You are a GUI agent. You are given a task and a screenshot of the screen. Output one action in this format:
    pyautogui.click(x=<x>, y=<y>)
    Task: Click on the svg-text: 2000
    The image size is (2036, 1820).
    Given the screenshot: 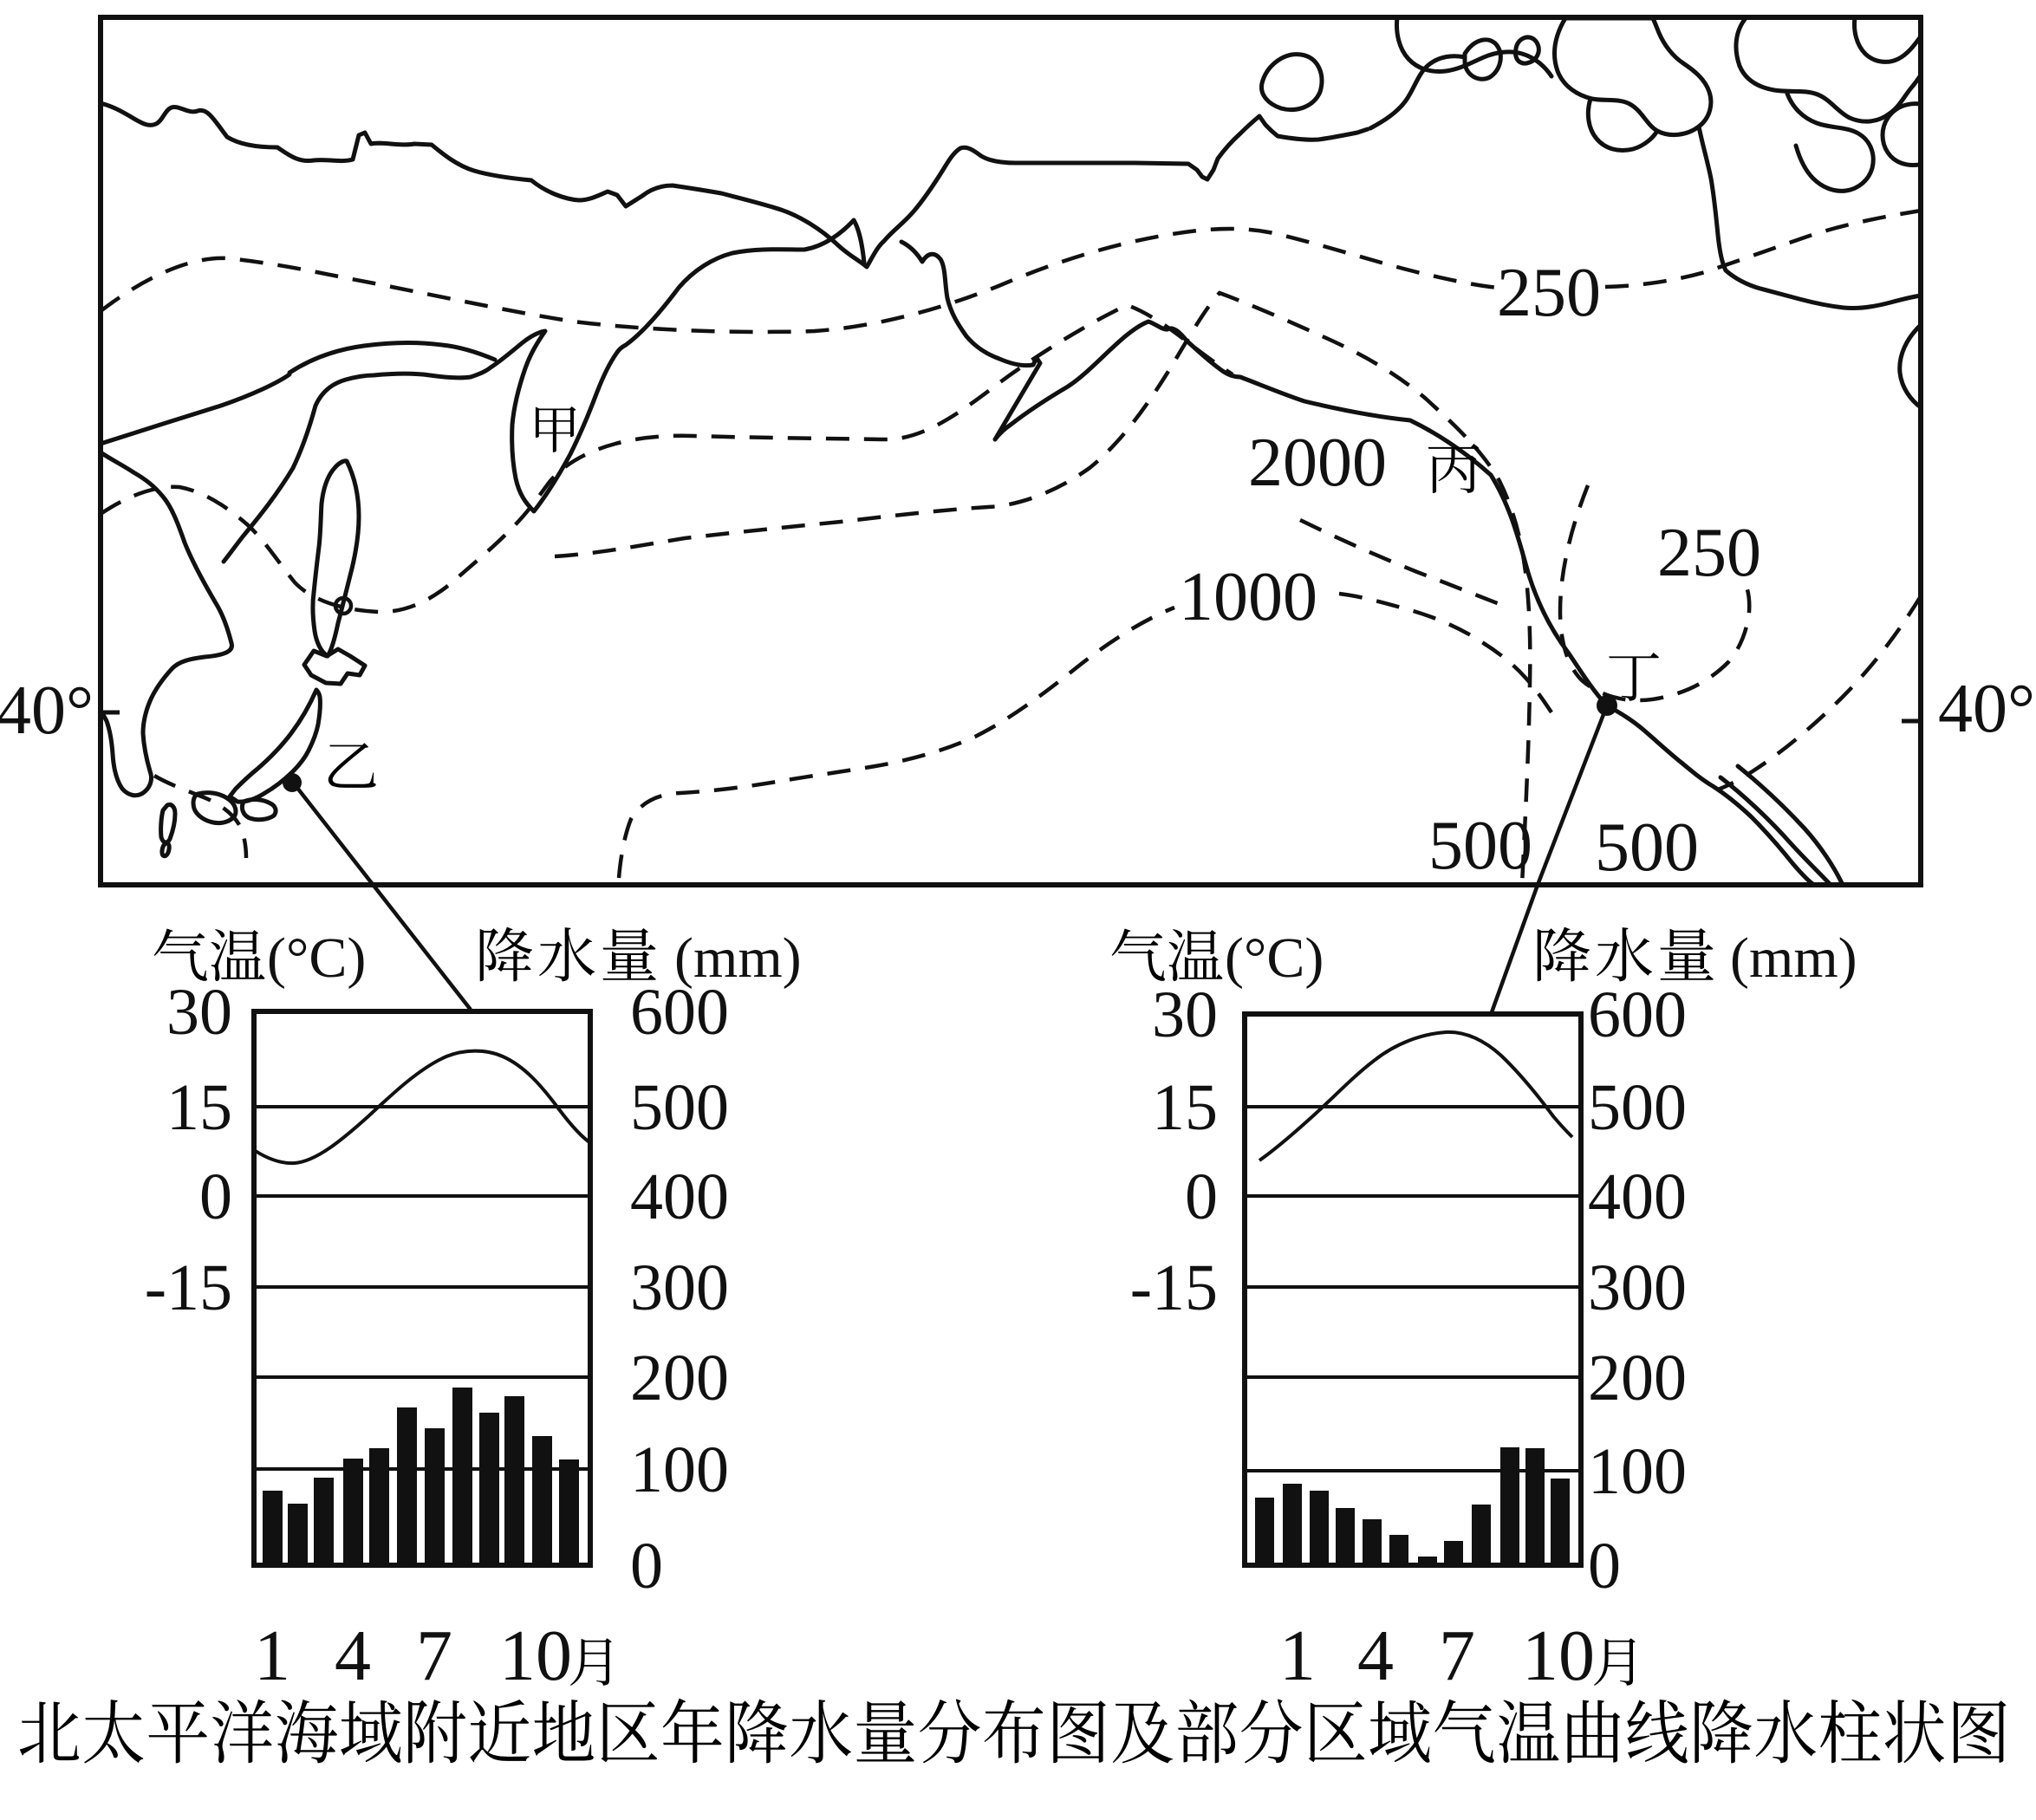 What is the action you would take?
    pyautogui.click(x=1318, y=463)
    